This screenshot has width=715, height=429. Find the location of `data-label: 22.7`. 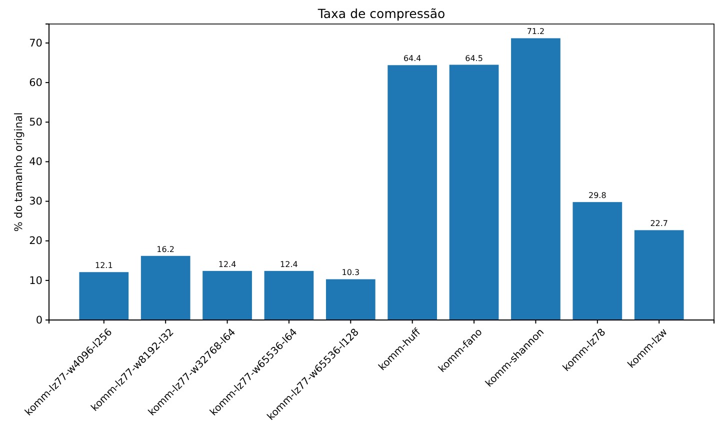

data-label: 22.7 is located at coordinates (659, 223).